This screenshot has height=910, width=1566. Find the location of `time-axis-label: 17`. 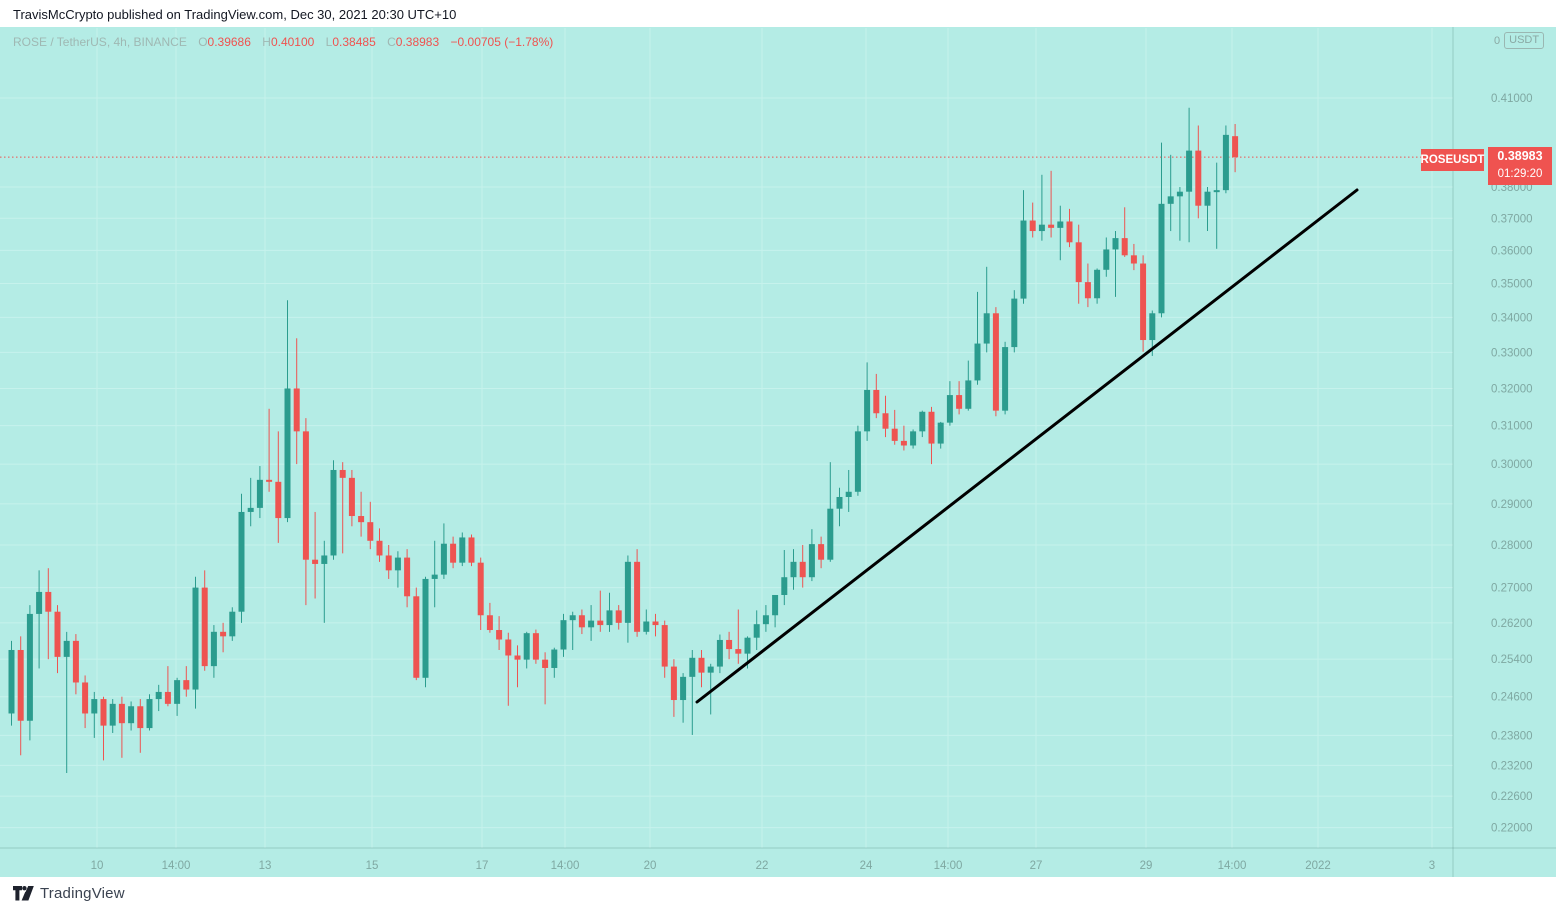

time-axis-label: 17 is located at coordinates (482, 866).